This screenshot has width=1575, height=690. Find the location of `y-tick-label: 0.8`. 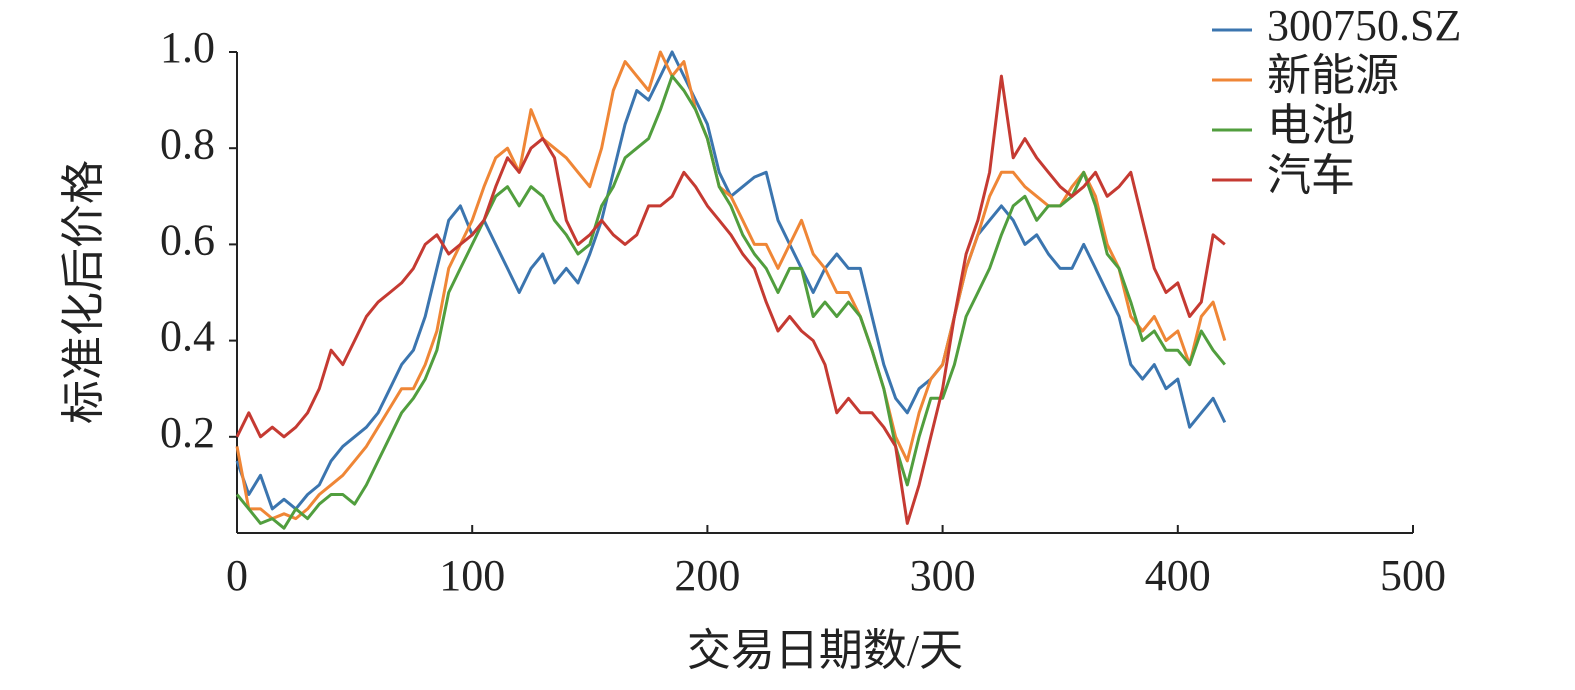

y-tick-label: 0.8 is located at coordinates (187, 143).